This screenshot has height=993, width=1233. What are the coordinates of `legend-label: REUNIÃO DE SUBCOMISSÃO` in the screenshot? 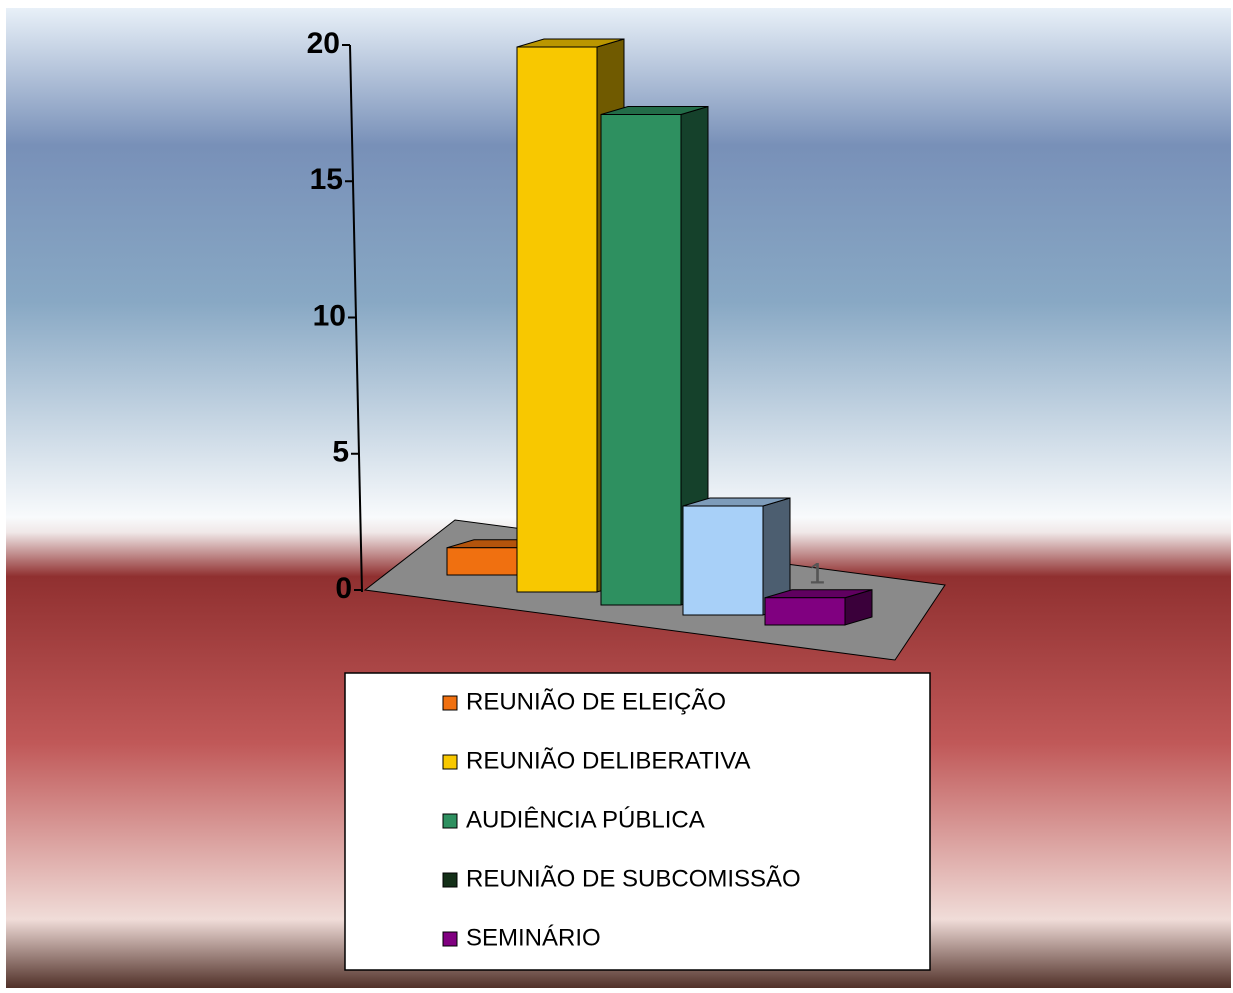 It's located at (633, 878).